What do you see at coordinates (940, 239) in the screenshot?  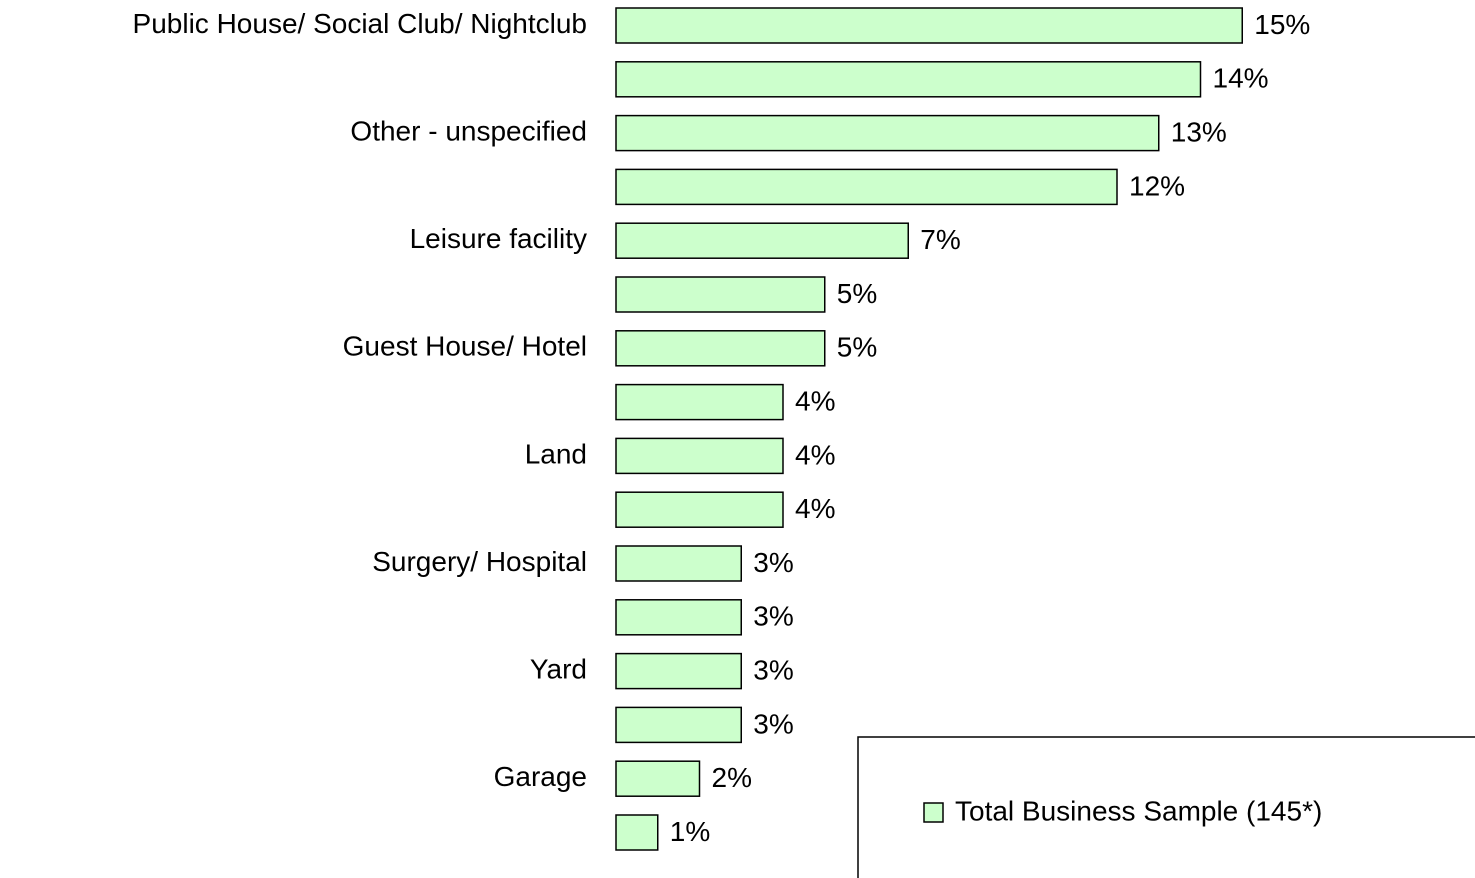 I see `value-label: 7%` at bounding box center [940, 239].